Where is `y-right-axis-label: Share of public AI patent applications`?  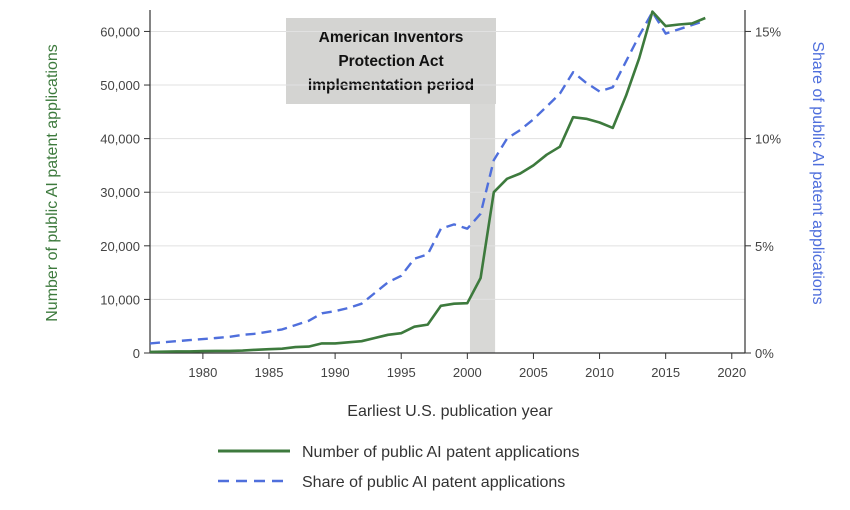
y-right-axis-label: Share of public AI patent applications is located at coordinates (817, 172).